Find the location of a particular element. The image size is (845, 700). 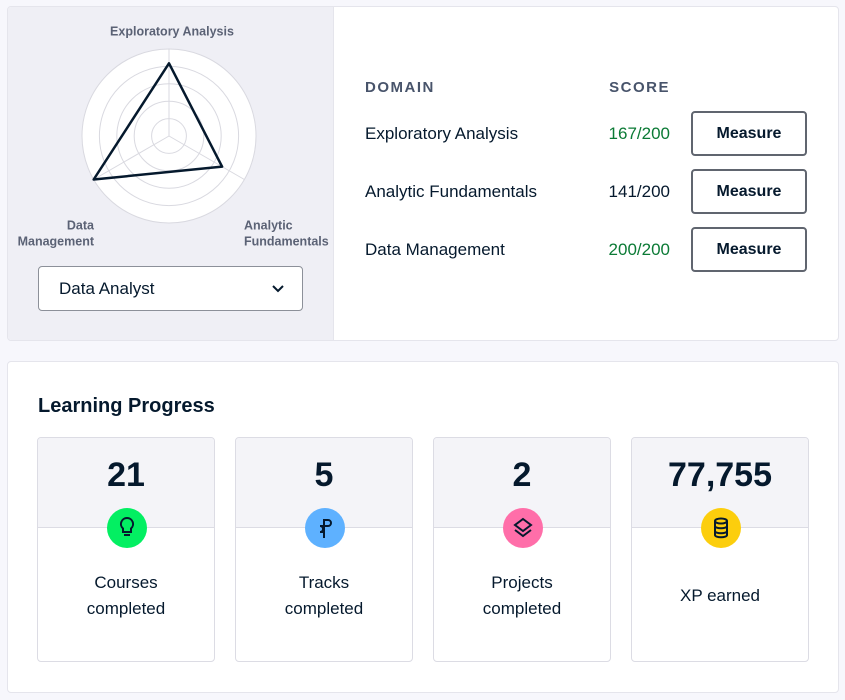

stat-card: 77,755 XP earned is located at coordinates (720, 549).